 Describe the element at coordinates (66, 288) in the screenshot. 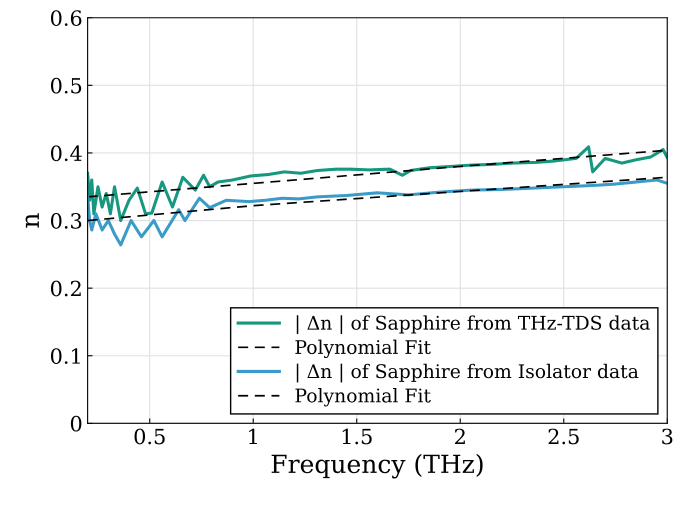

I see `y-tick-label: 0.2` at that location.